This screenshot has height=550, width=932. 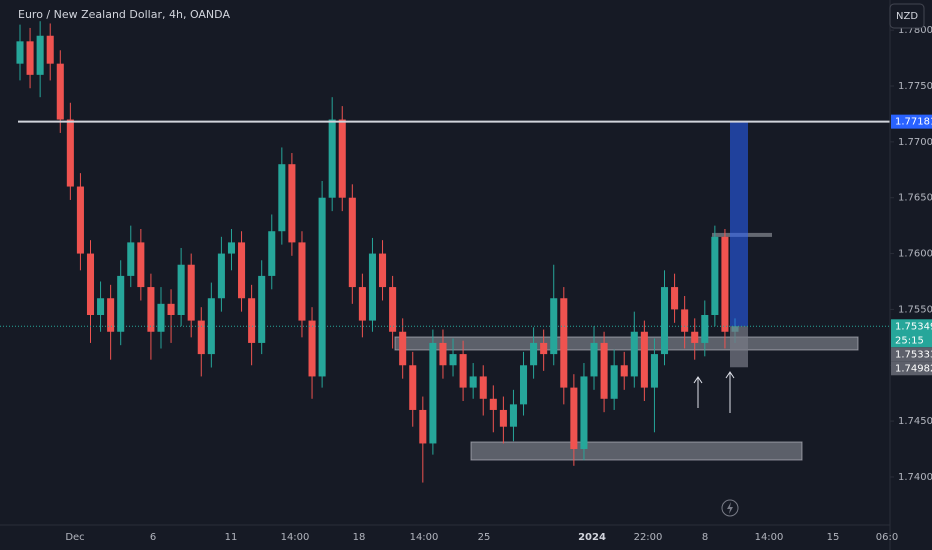 I want to click on currency-badge, so click(x=907, y=16).